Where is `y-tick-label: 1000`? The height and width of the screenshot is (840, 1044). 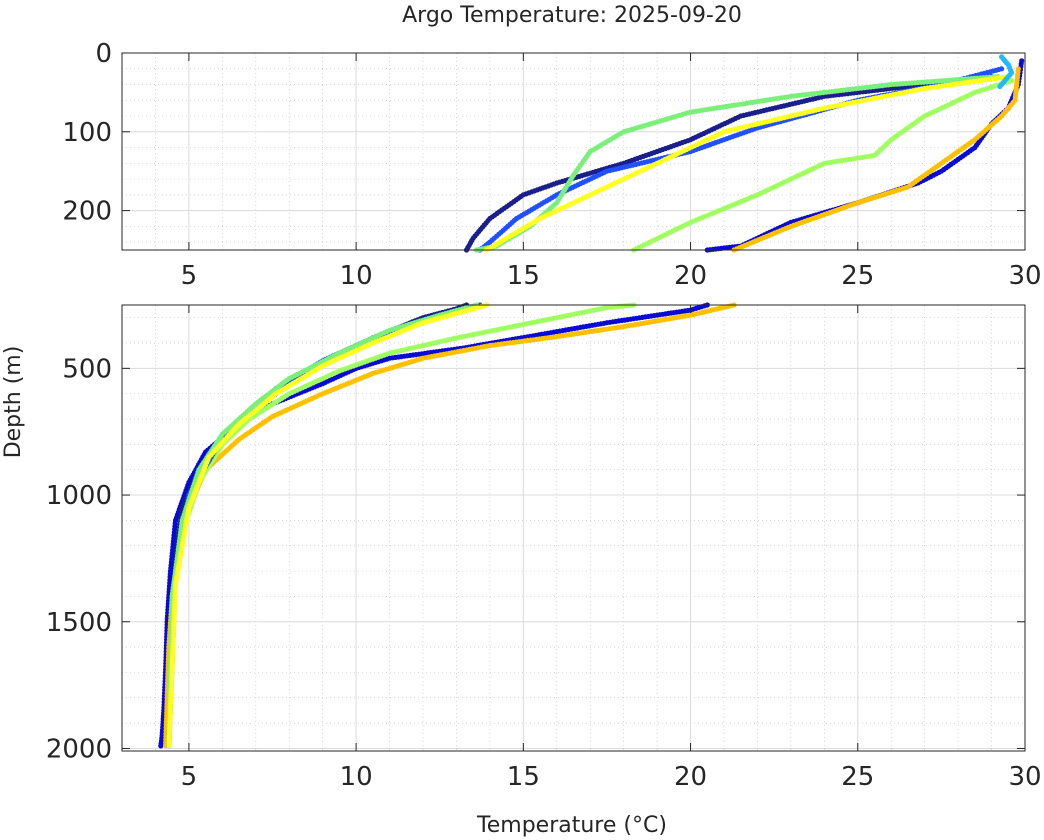
y-tick-label: 1000 is located at coordinates (79, 496).